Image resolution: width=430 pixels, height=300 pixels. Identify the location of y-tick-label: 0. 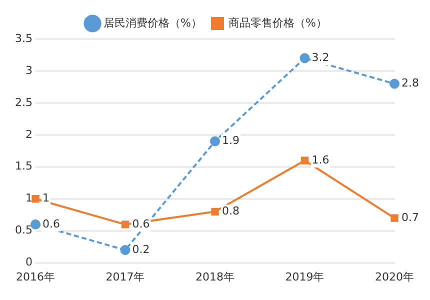
(28, 262).